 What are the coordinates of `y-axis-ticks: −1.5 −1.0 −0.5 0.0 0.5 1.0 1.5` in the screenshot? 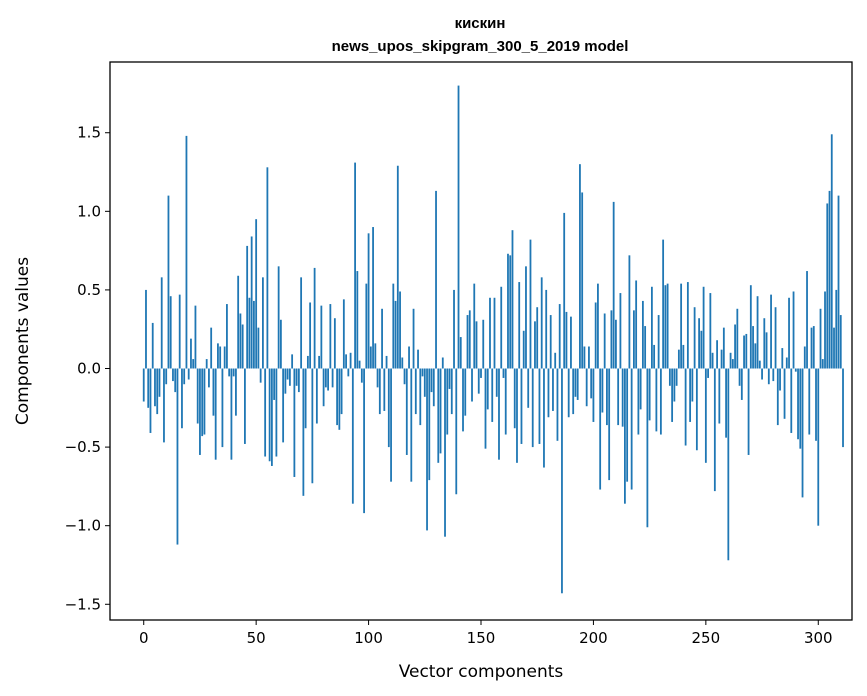 It's located at (87, 368).